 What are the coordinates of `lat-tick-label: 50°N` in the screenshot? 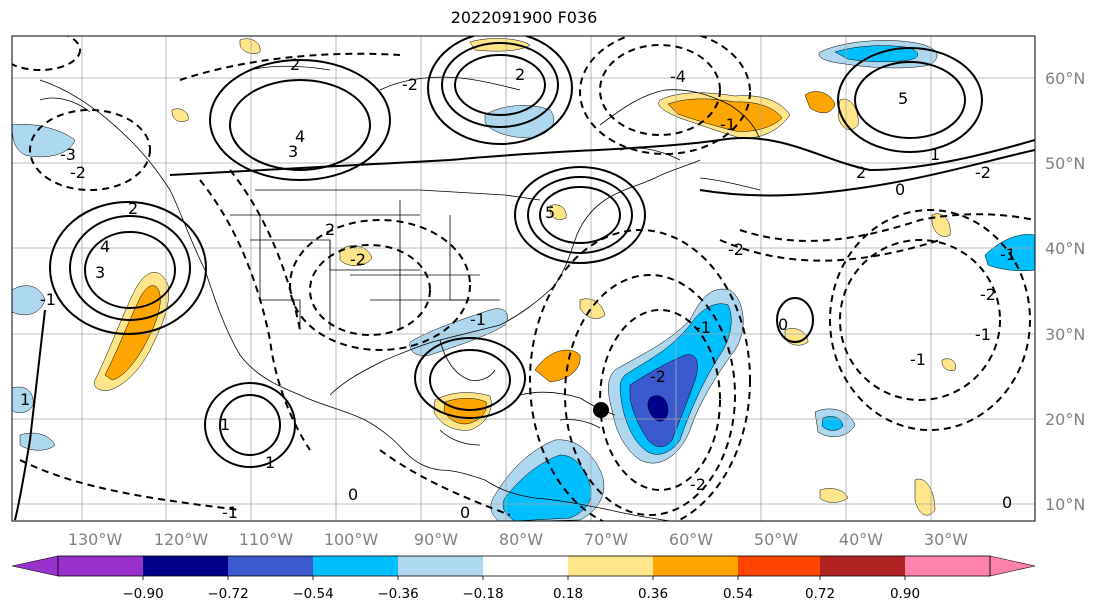 It's located at (1065, 163).